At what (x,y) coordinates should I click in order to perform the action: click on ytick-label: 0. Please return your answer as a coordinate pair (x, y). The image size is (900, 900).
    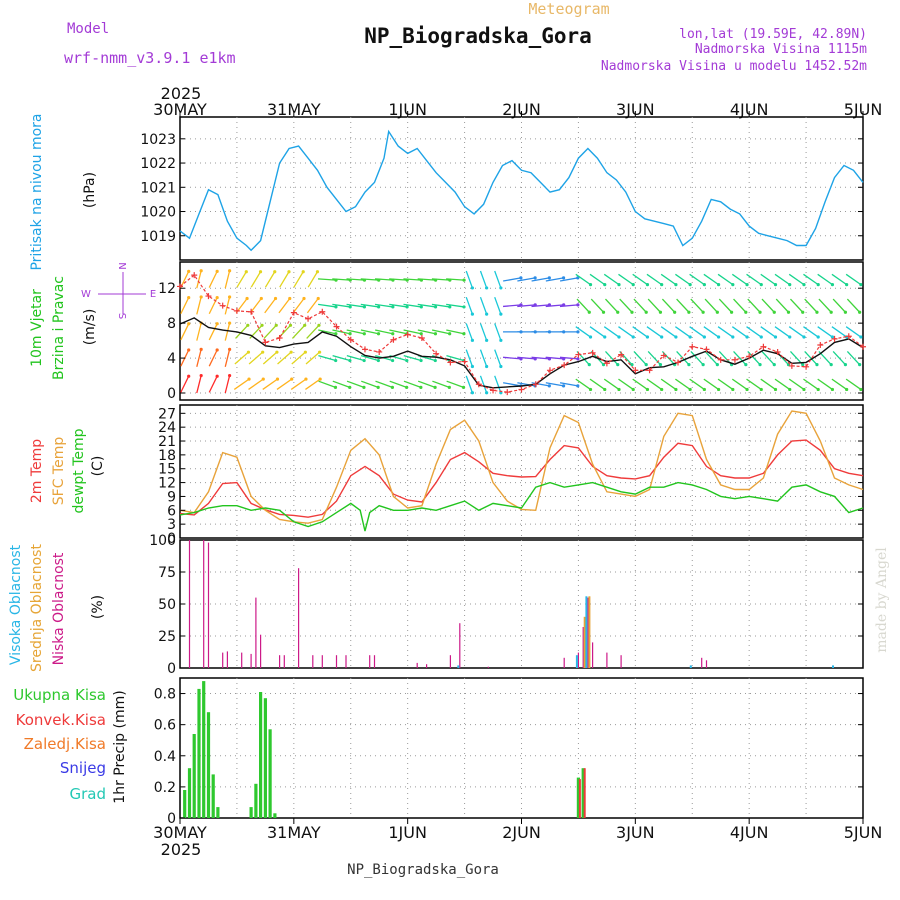
    Looking at the image, I should click on (171, 819).